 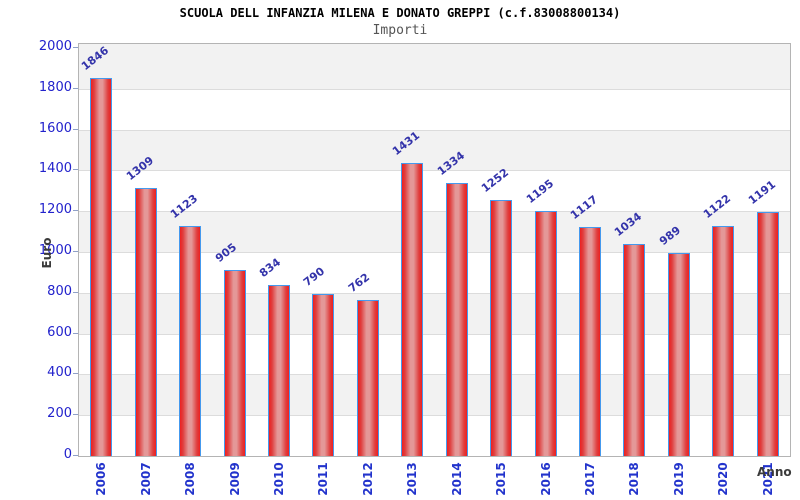 I want to click on bar-value-label: 1431, so click(x=406, y=143).